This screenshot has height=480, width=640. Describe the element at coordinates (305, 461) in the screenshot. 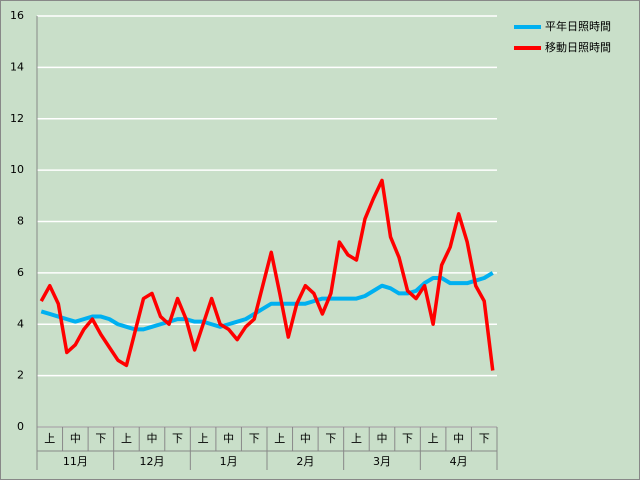

I see `month-label: 2月` at that location.